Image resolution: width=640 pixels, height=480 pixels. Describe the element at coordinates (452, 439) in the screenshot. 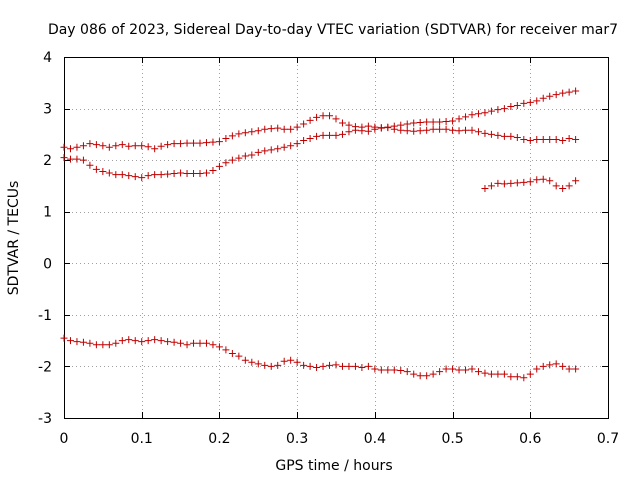

I see `x-tick-label: 0.5` at that location.